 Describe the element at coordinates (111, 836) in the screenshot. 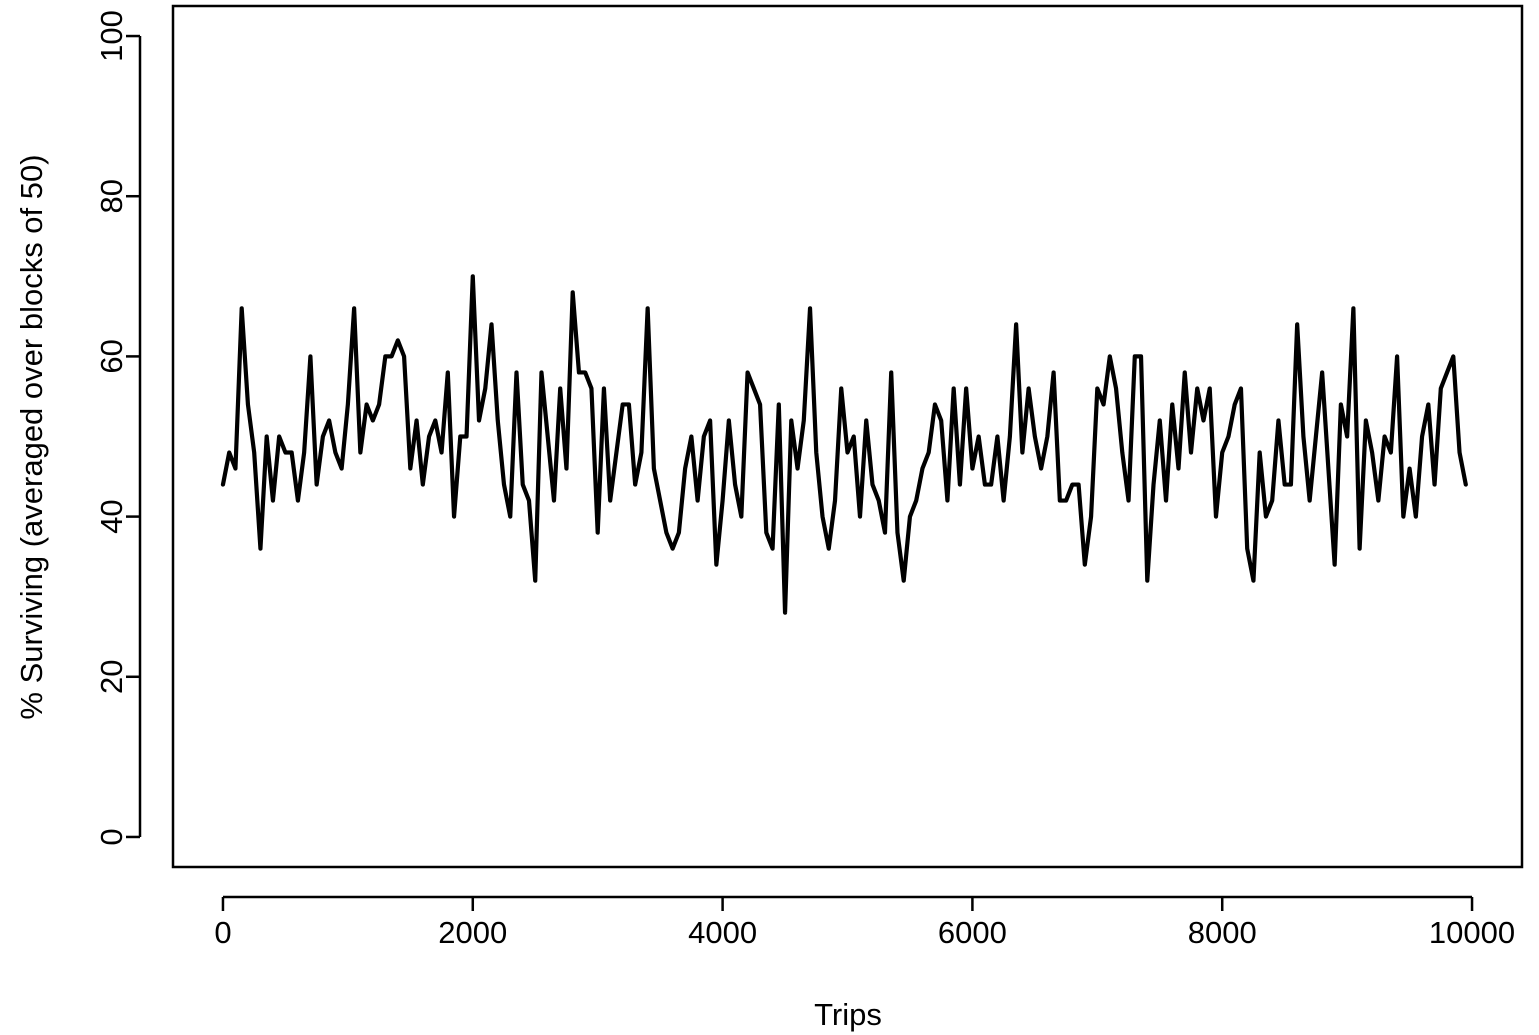

I see `y-tick-label: 0` at that location.